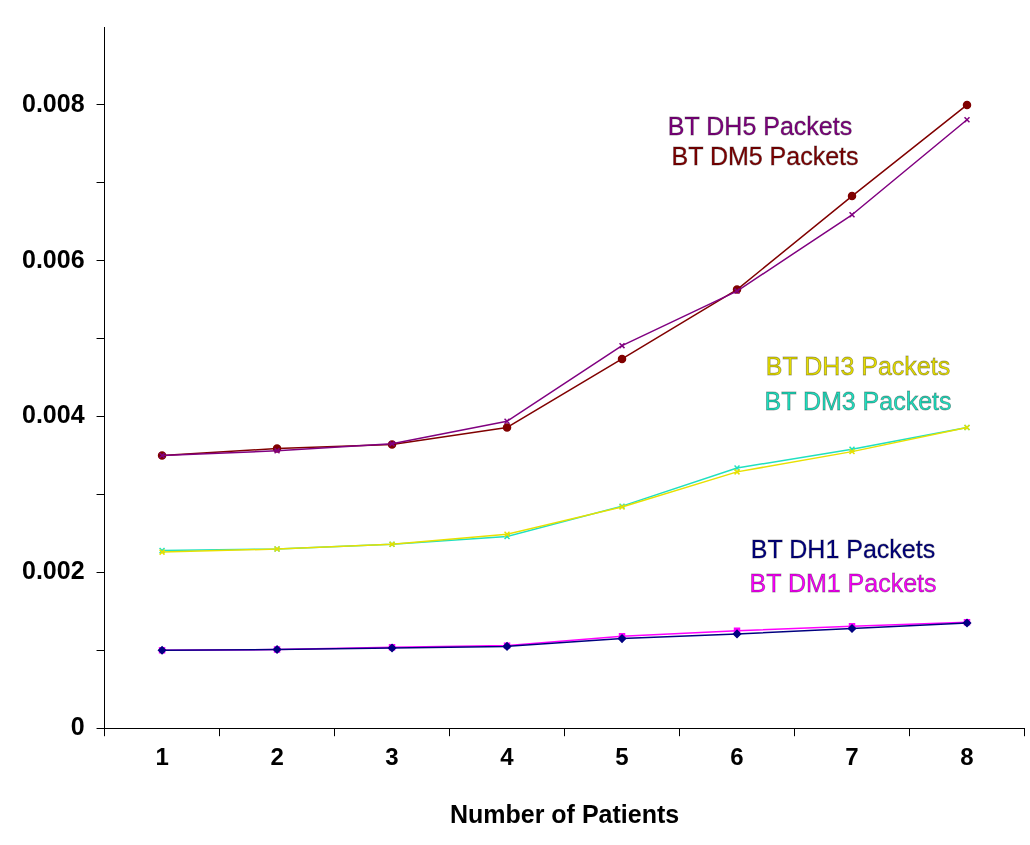 Image resolution: width=1030 pixels, height=845 pixels. Describe the element at coordinates (765, 155) in the screenshot. I see `series-label: BT DM5 Packets` at that location.